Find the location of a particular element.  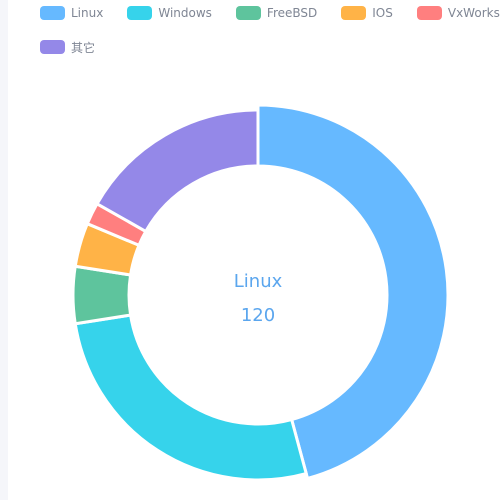

legend-item-freebsd: FreeBSD is located at coordinates (276, 13).